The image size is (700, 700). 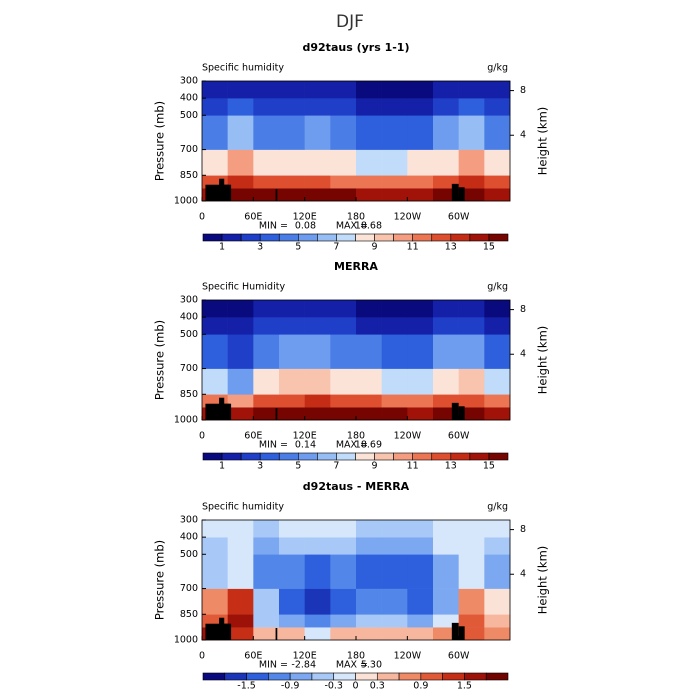 What do you see at coordinates (160, 360) in the screenshot?
I see `y-axis-label: Pressure (mb)` at bounding box center [160, 360].